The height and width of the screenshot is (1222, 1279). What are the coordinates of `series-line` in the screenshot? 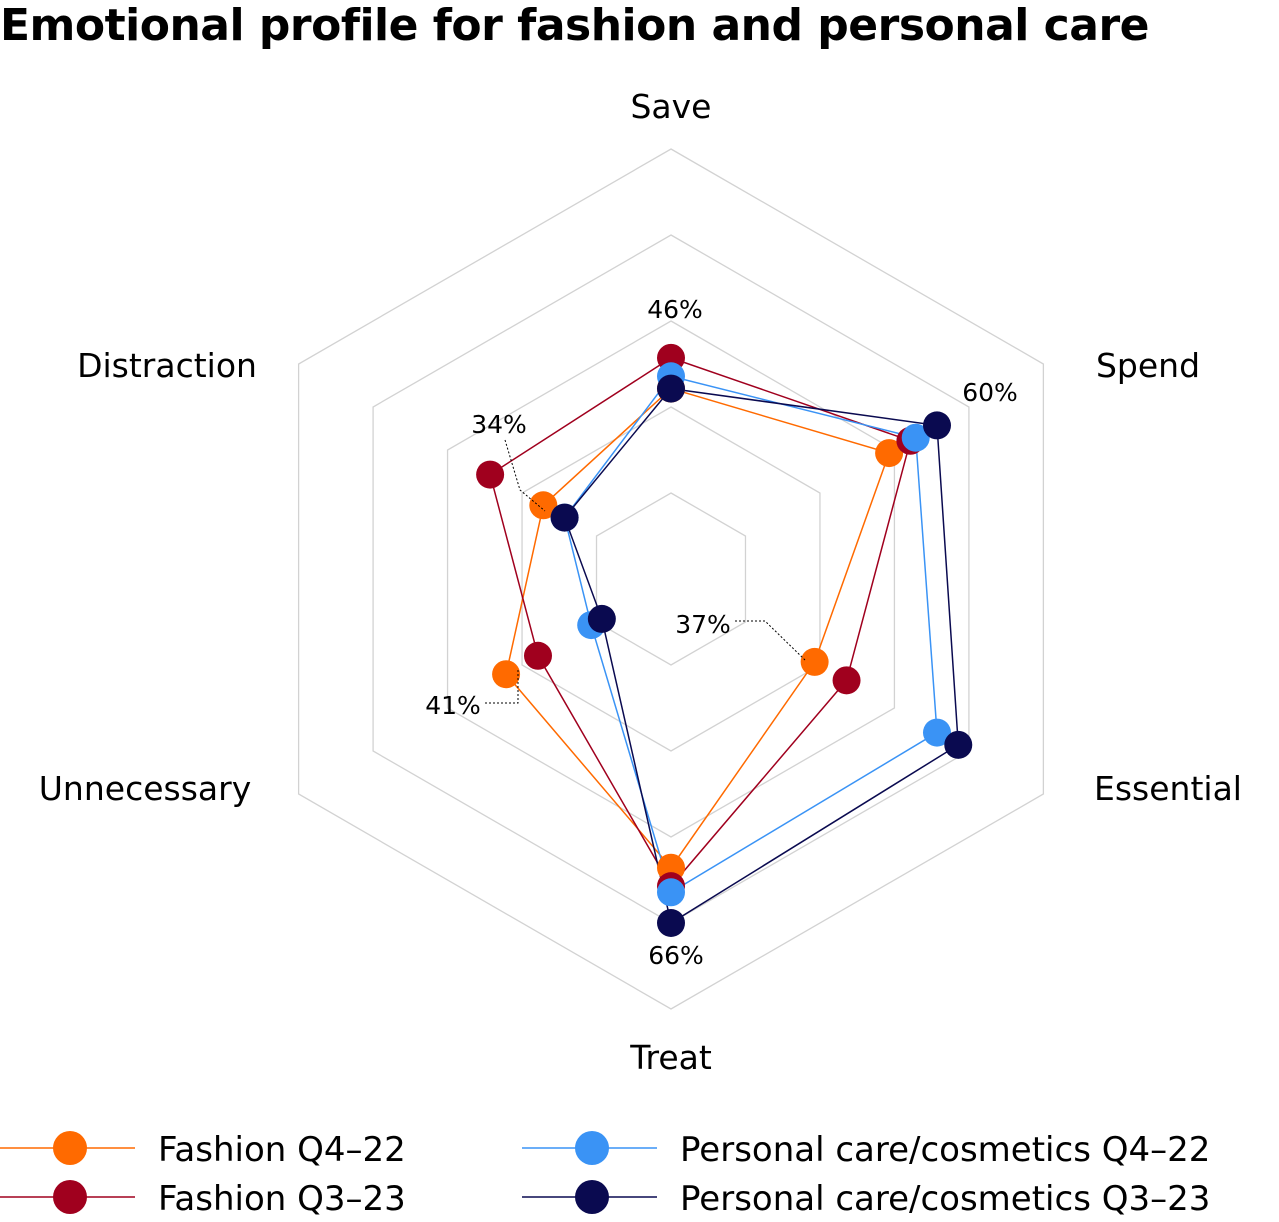 It's located at (761, 656).